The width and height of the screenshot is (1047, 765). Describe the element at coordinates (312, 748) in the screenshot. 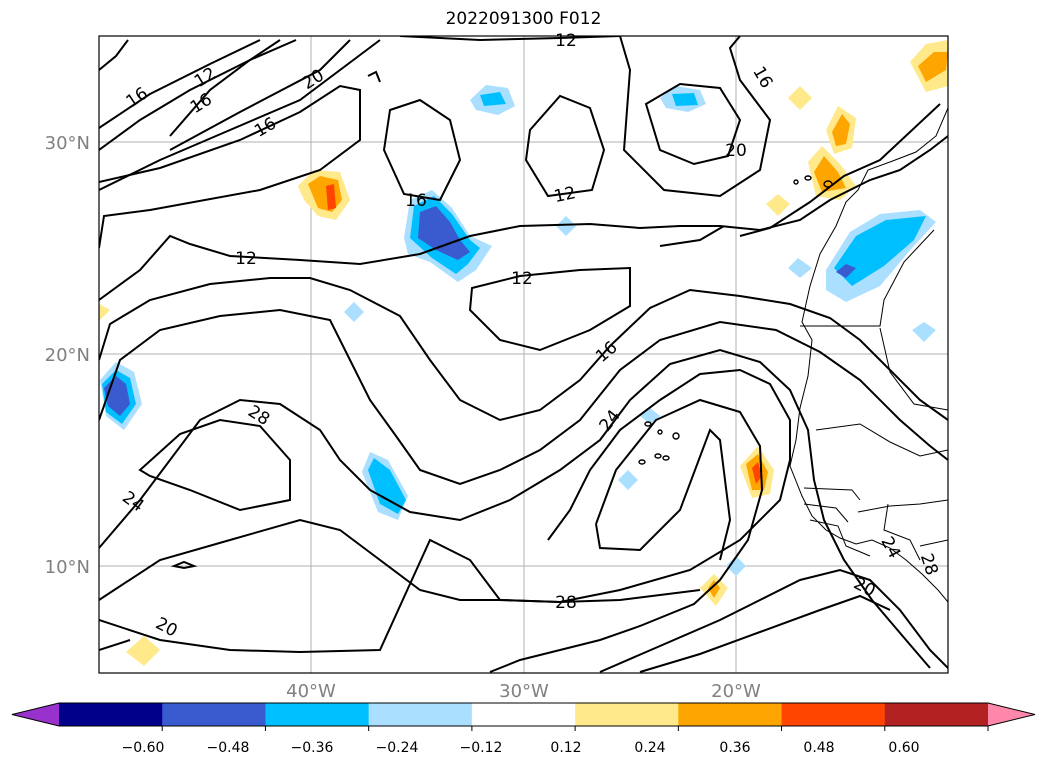

I see `colorbar-tick-label: −0.36` at that location.